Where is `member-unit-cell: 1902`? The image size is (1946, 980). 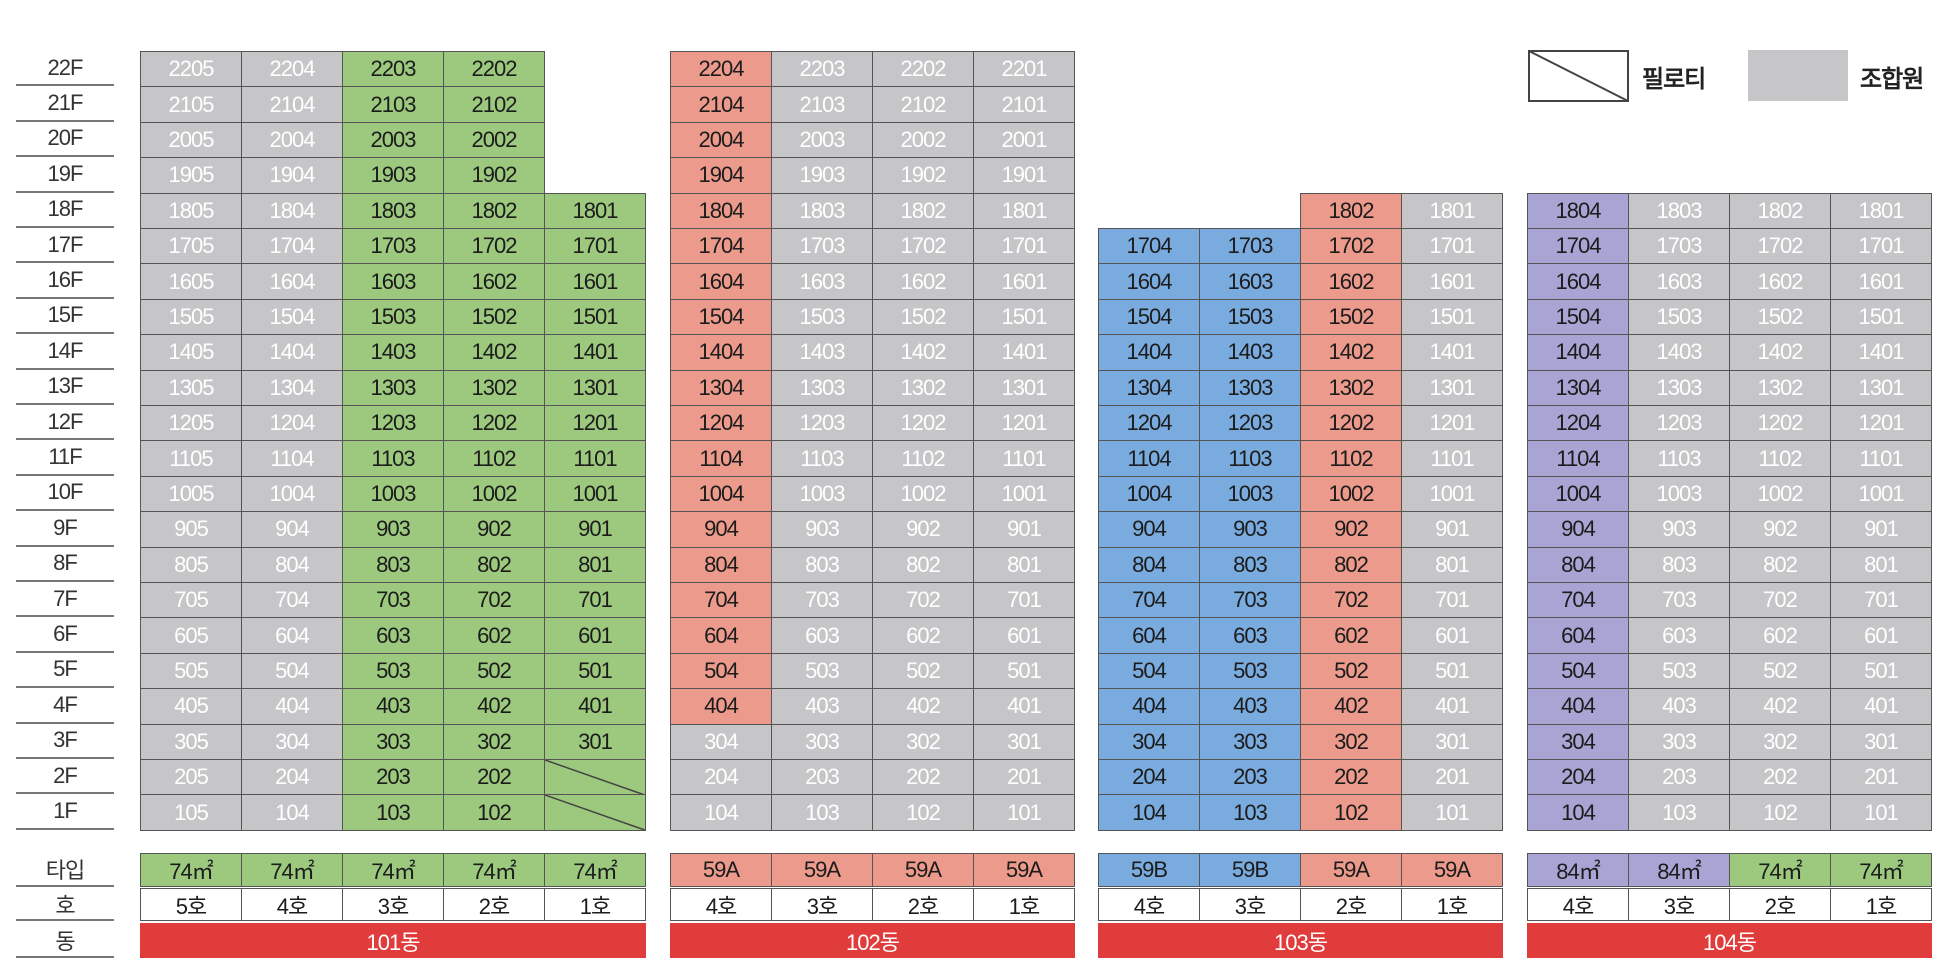
member-unit-cell: 1902 is located at coordinates (923, 175).